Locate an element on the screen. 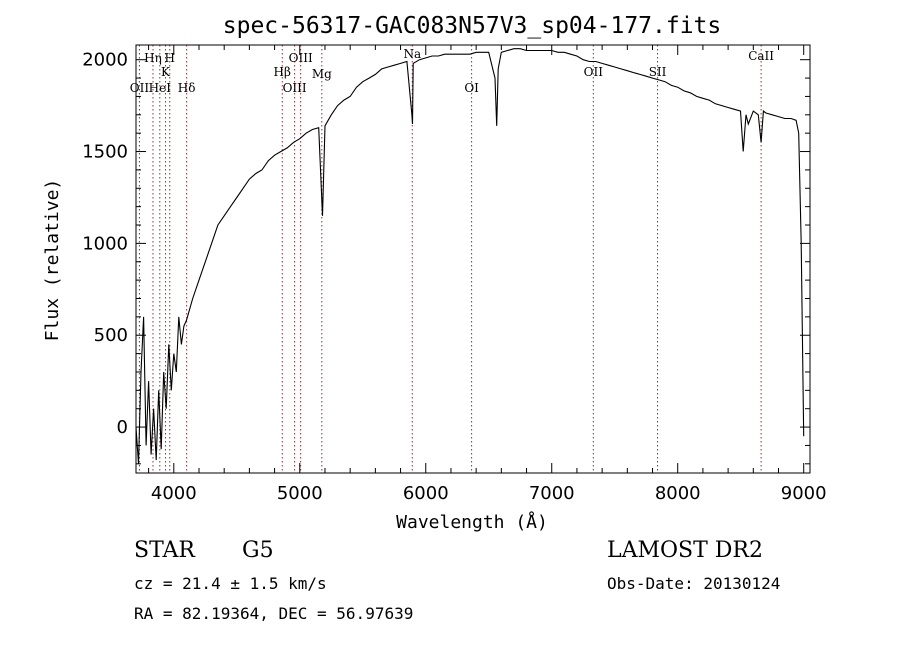 The width and height of the screenshot is (900, 649). y-axis-label: Flux (relative) is located at coordinates (52, 260).